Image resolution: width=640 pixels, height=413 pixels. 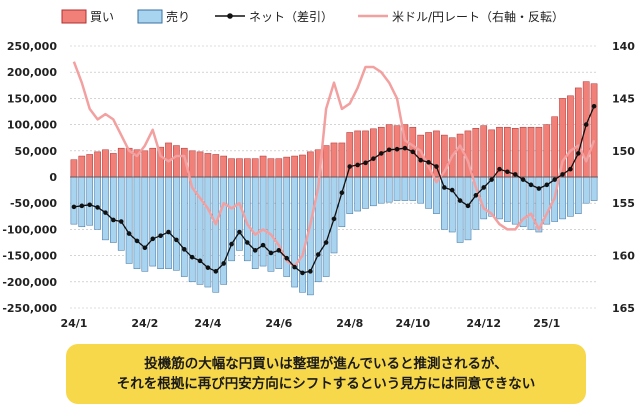 I want to click on legend-net-marker, so click(x=230, y=16).